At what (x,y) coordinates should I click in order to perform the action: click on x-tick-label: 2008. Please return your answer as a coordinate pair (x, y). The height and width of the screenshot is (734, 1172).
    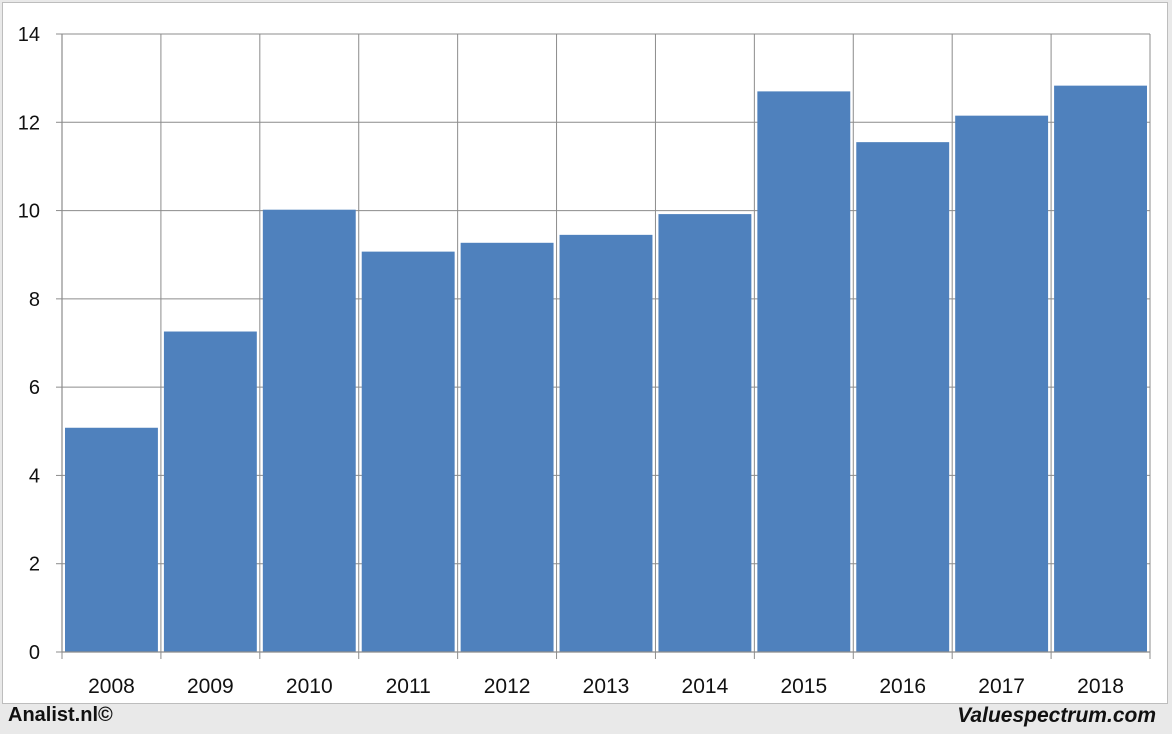
    Looking at the image, I should click on (111, 686).